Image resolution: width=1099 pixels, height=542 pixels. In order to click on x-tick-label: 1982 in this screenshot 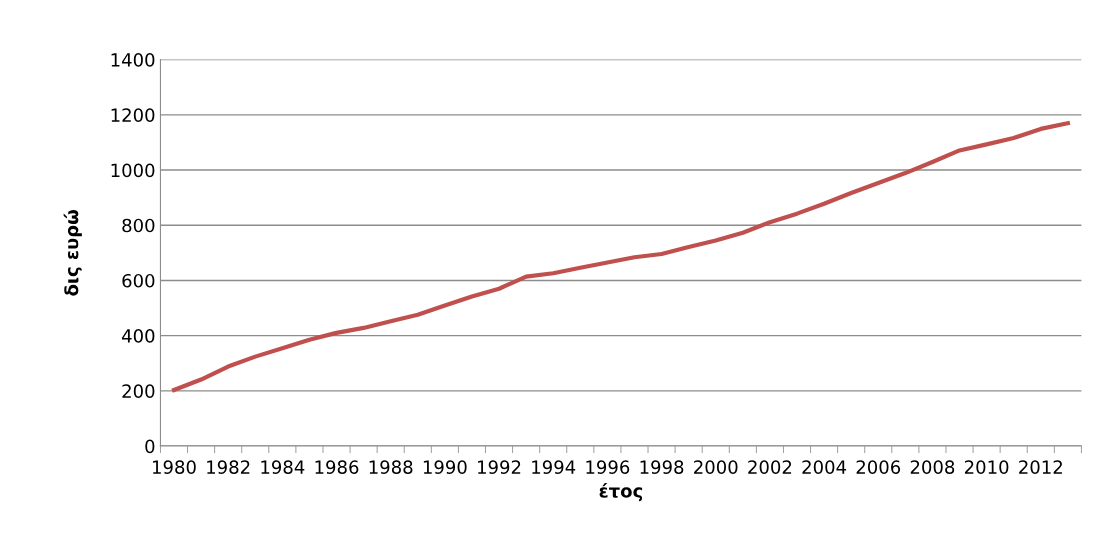, I will do `click(228, 467)`.